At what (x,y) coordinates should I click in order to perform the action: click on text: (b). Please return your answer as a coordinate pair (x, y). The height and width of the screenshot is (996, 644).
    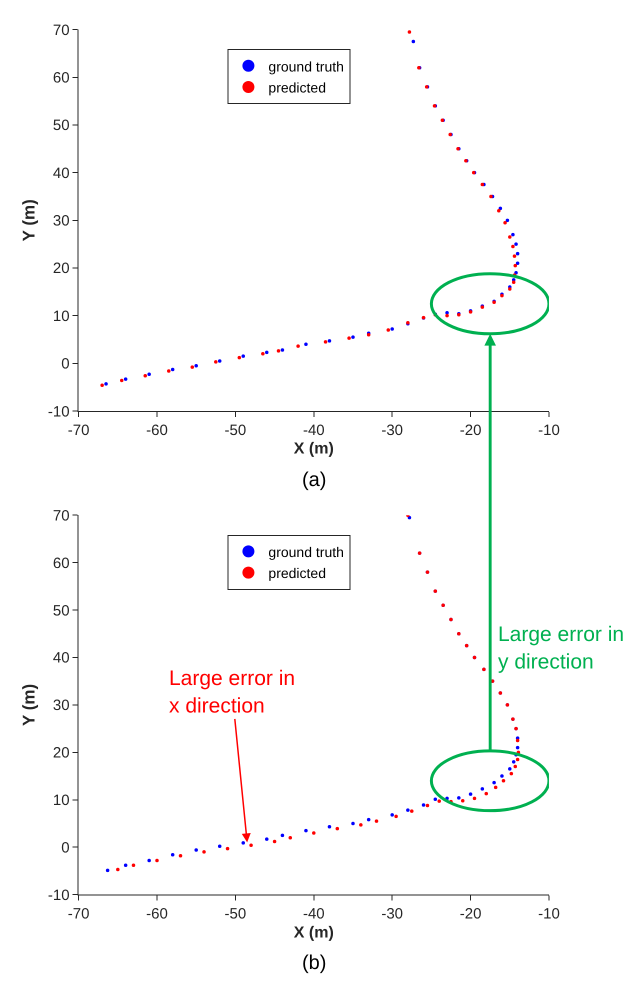
    Looking at the image, I should click on (314, 963).